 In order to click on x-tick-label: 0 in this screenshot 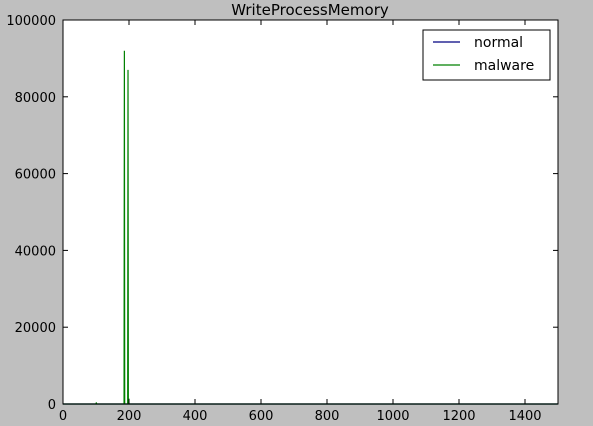, I will do `click(63, 416)`.